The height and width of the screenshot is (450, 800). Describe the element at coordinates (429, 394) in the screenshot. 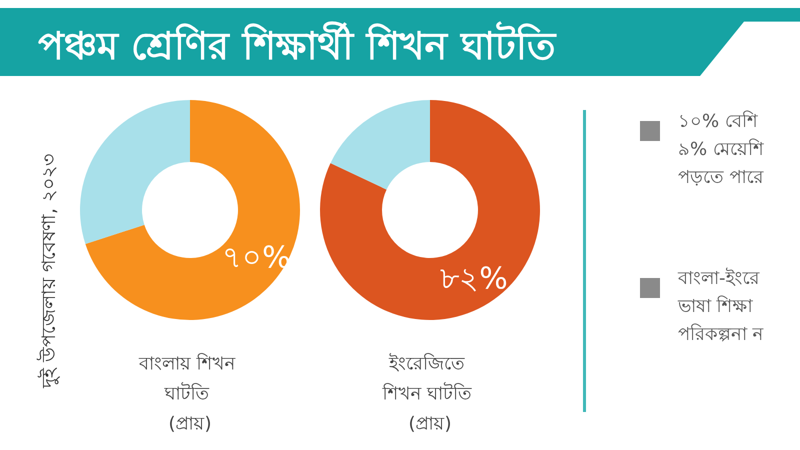

I see `text: ইংরেজিতে শিখন ঘাটতি (প্রায়)` at that location.